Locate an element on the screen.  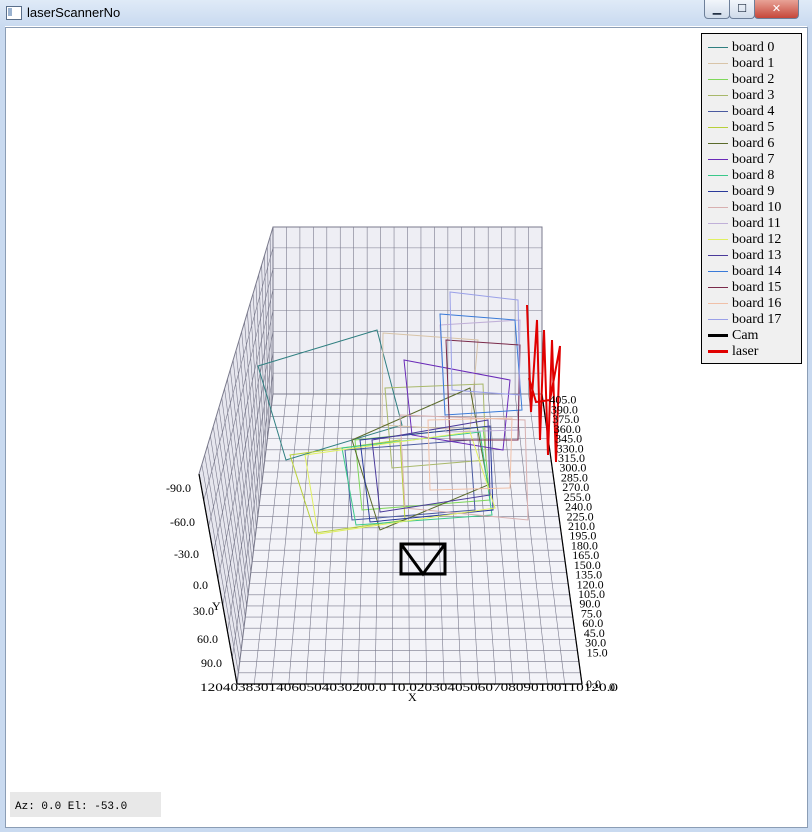
x-axis-label: X is located at coordinates (412, 697).